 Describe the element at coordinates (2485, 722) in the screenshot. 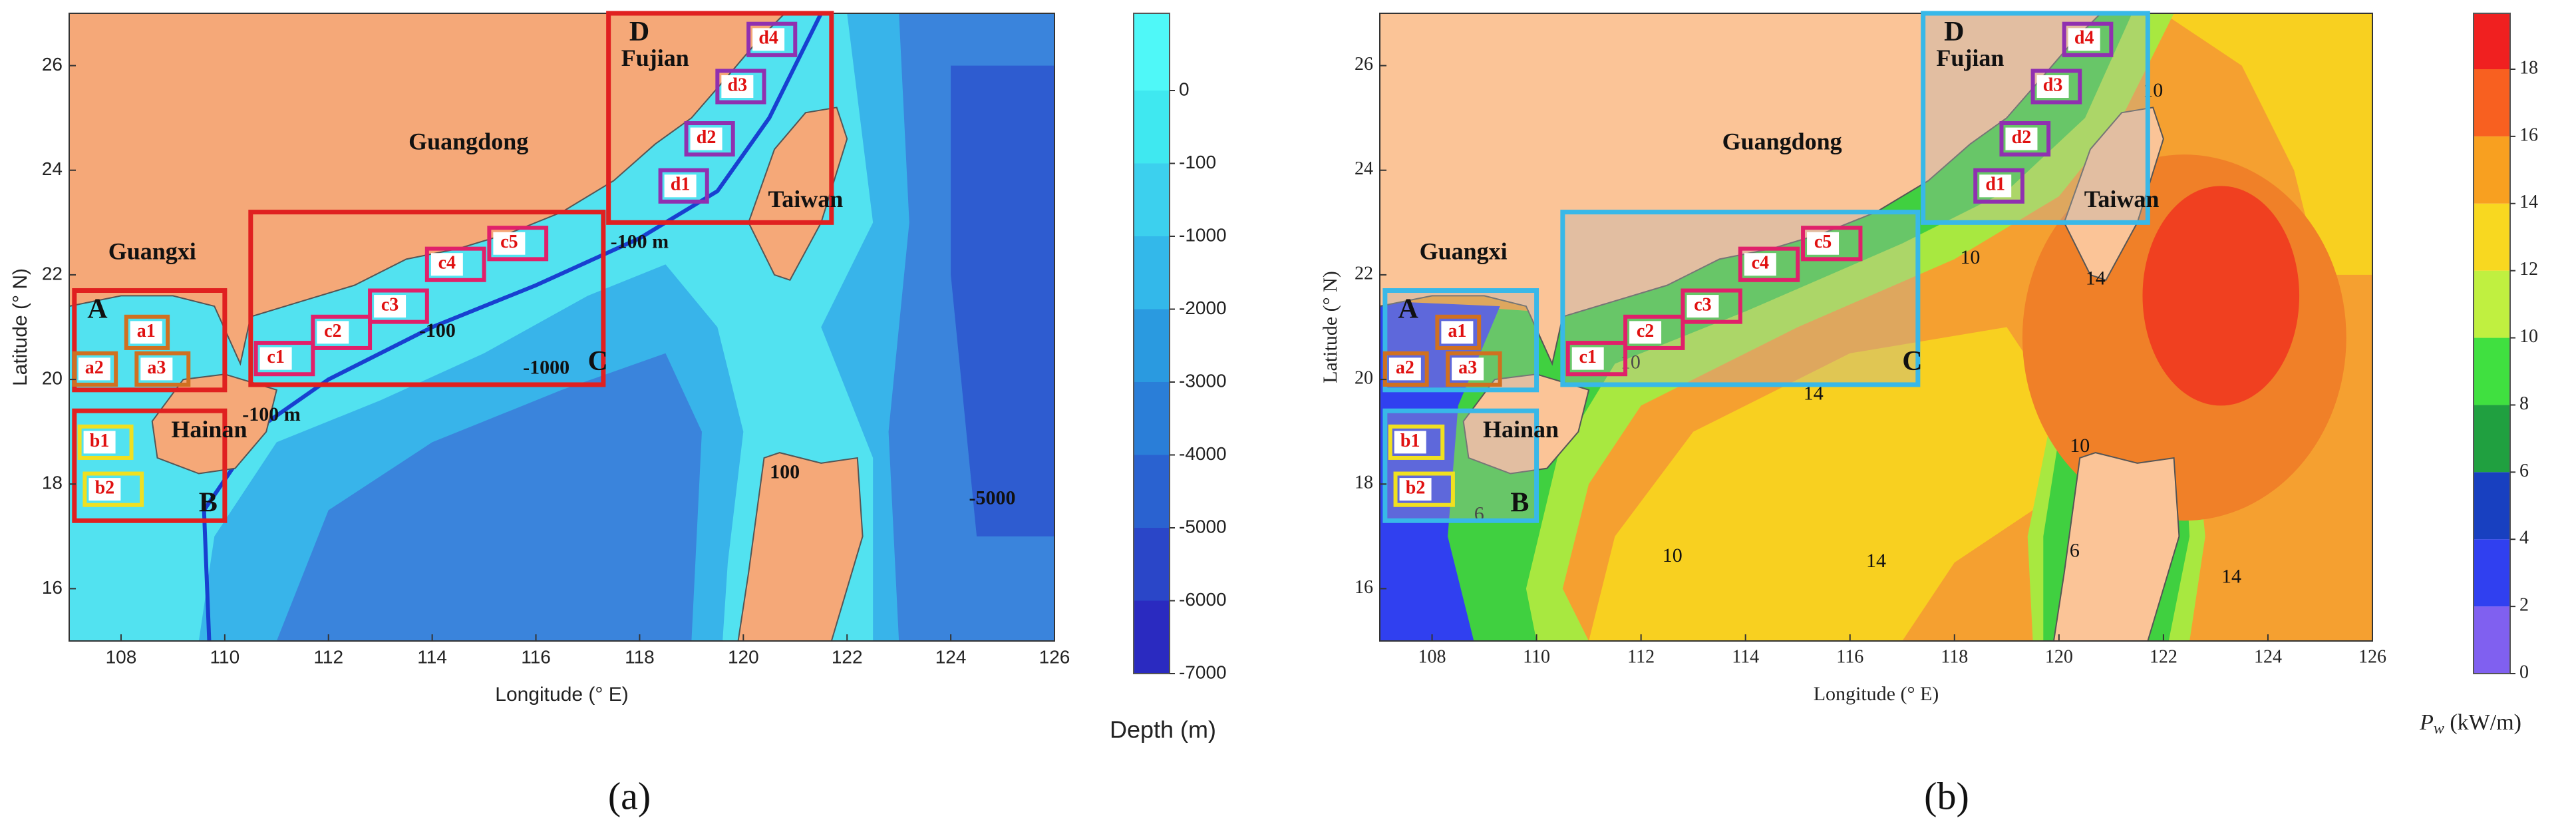

I see `unit: (kW/m)` at that location.